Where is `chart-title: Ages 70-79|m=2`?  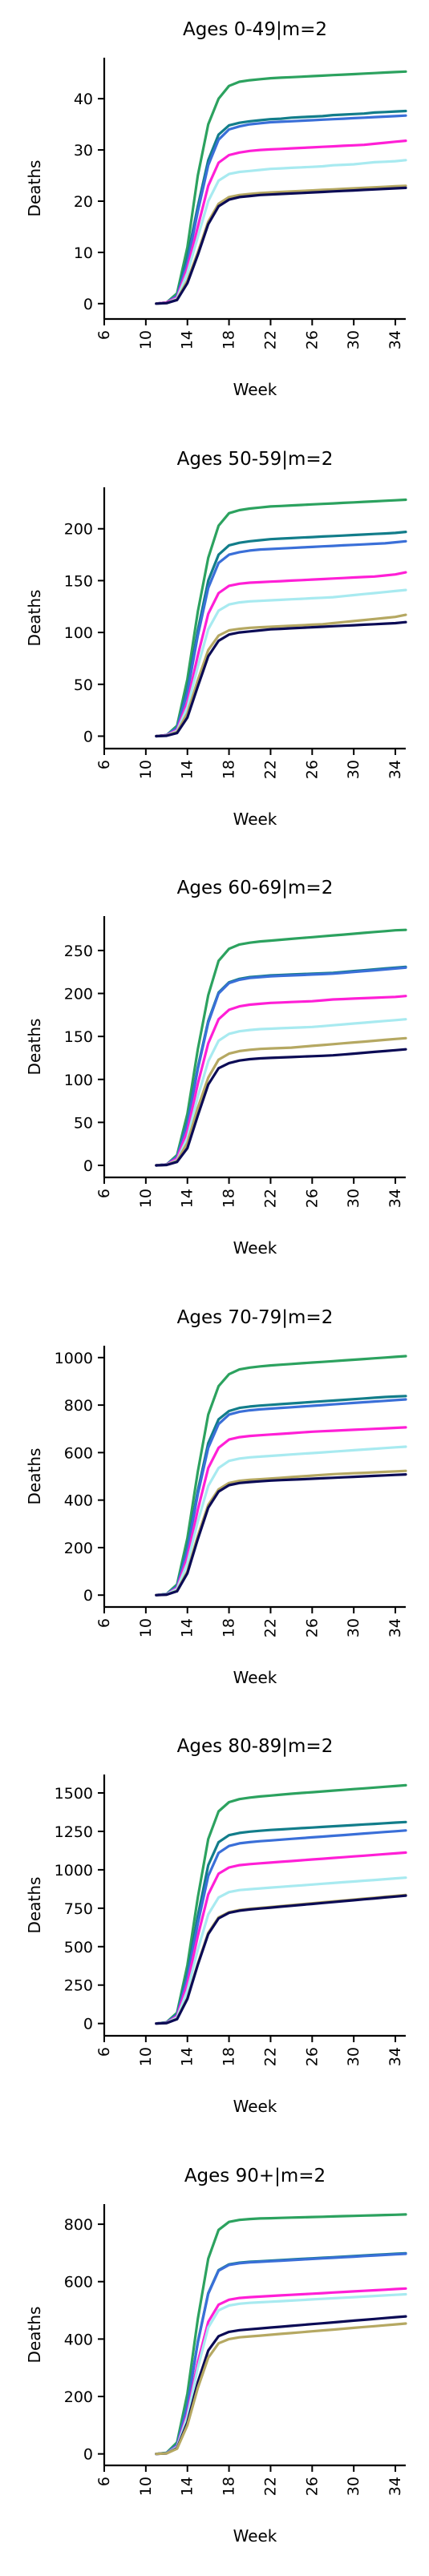 chart-title: Ages 70-79|m=2 is located at coordinates (255, 1318).